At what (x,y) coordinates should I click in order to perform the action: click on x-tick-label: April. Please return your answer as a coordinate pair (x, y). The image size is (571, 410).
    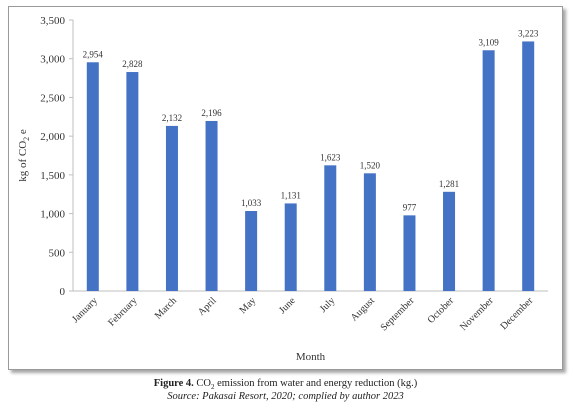
    Looking at the image, I should click on (207, 306).